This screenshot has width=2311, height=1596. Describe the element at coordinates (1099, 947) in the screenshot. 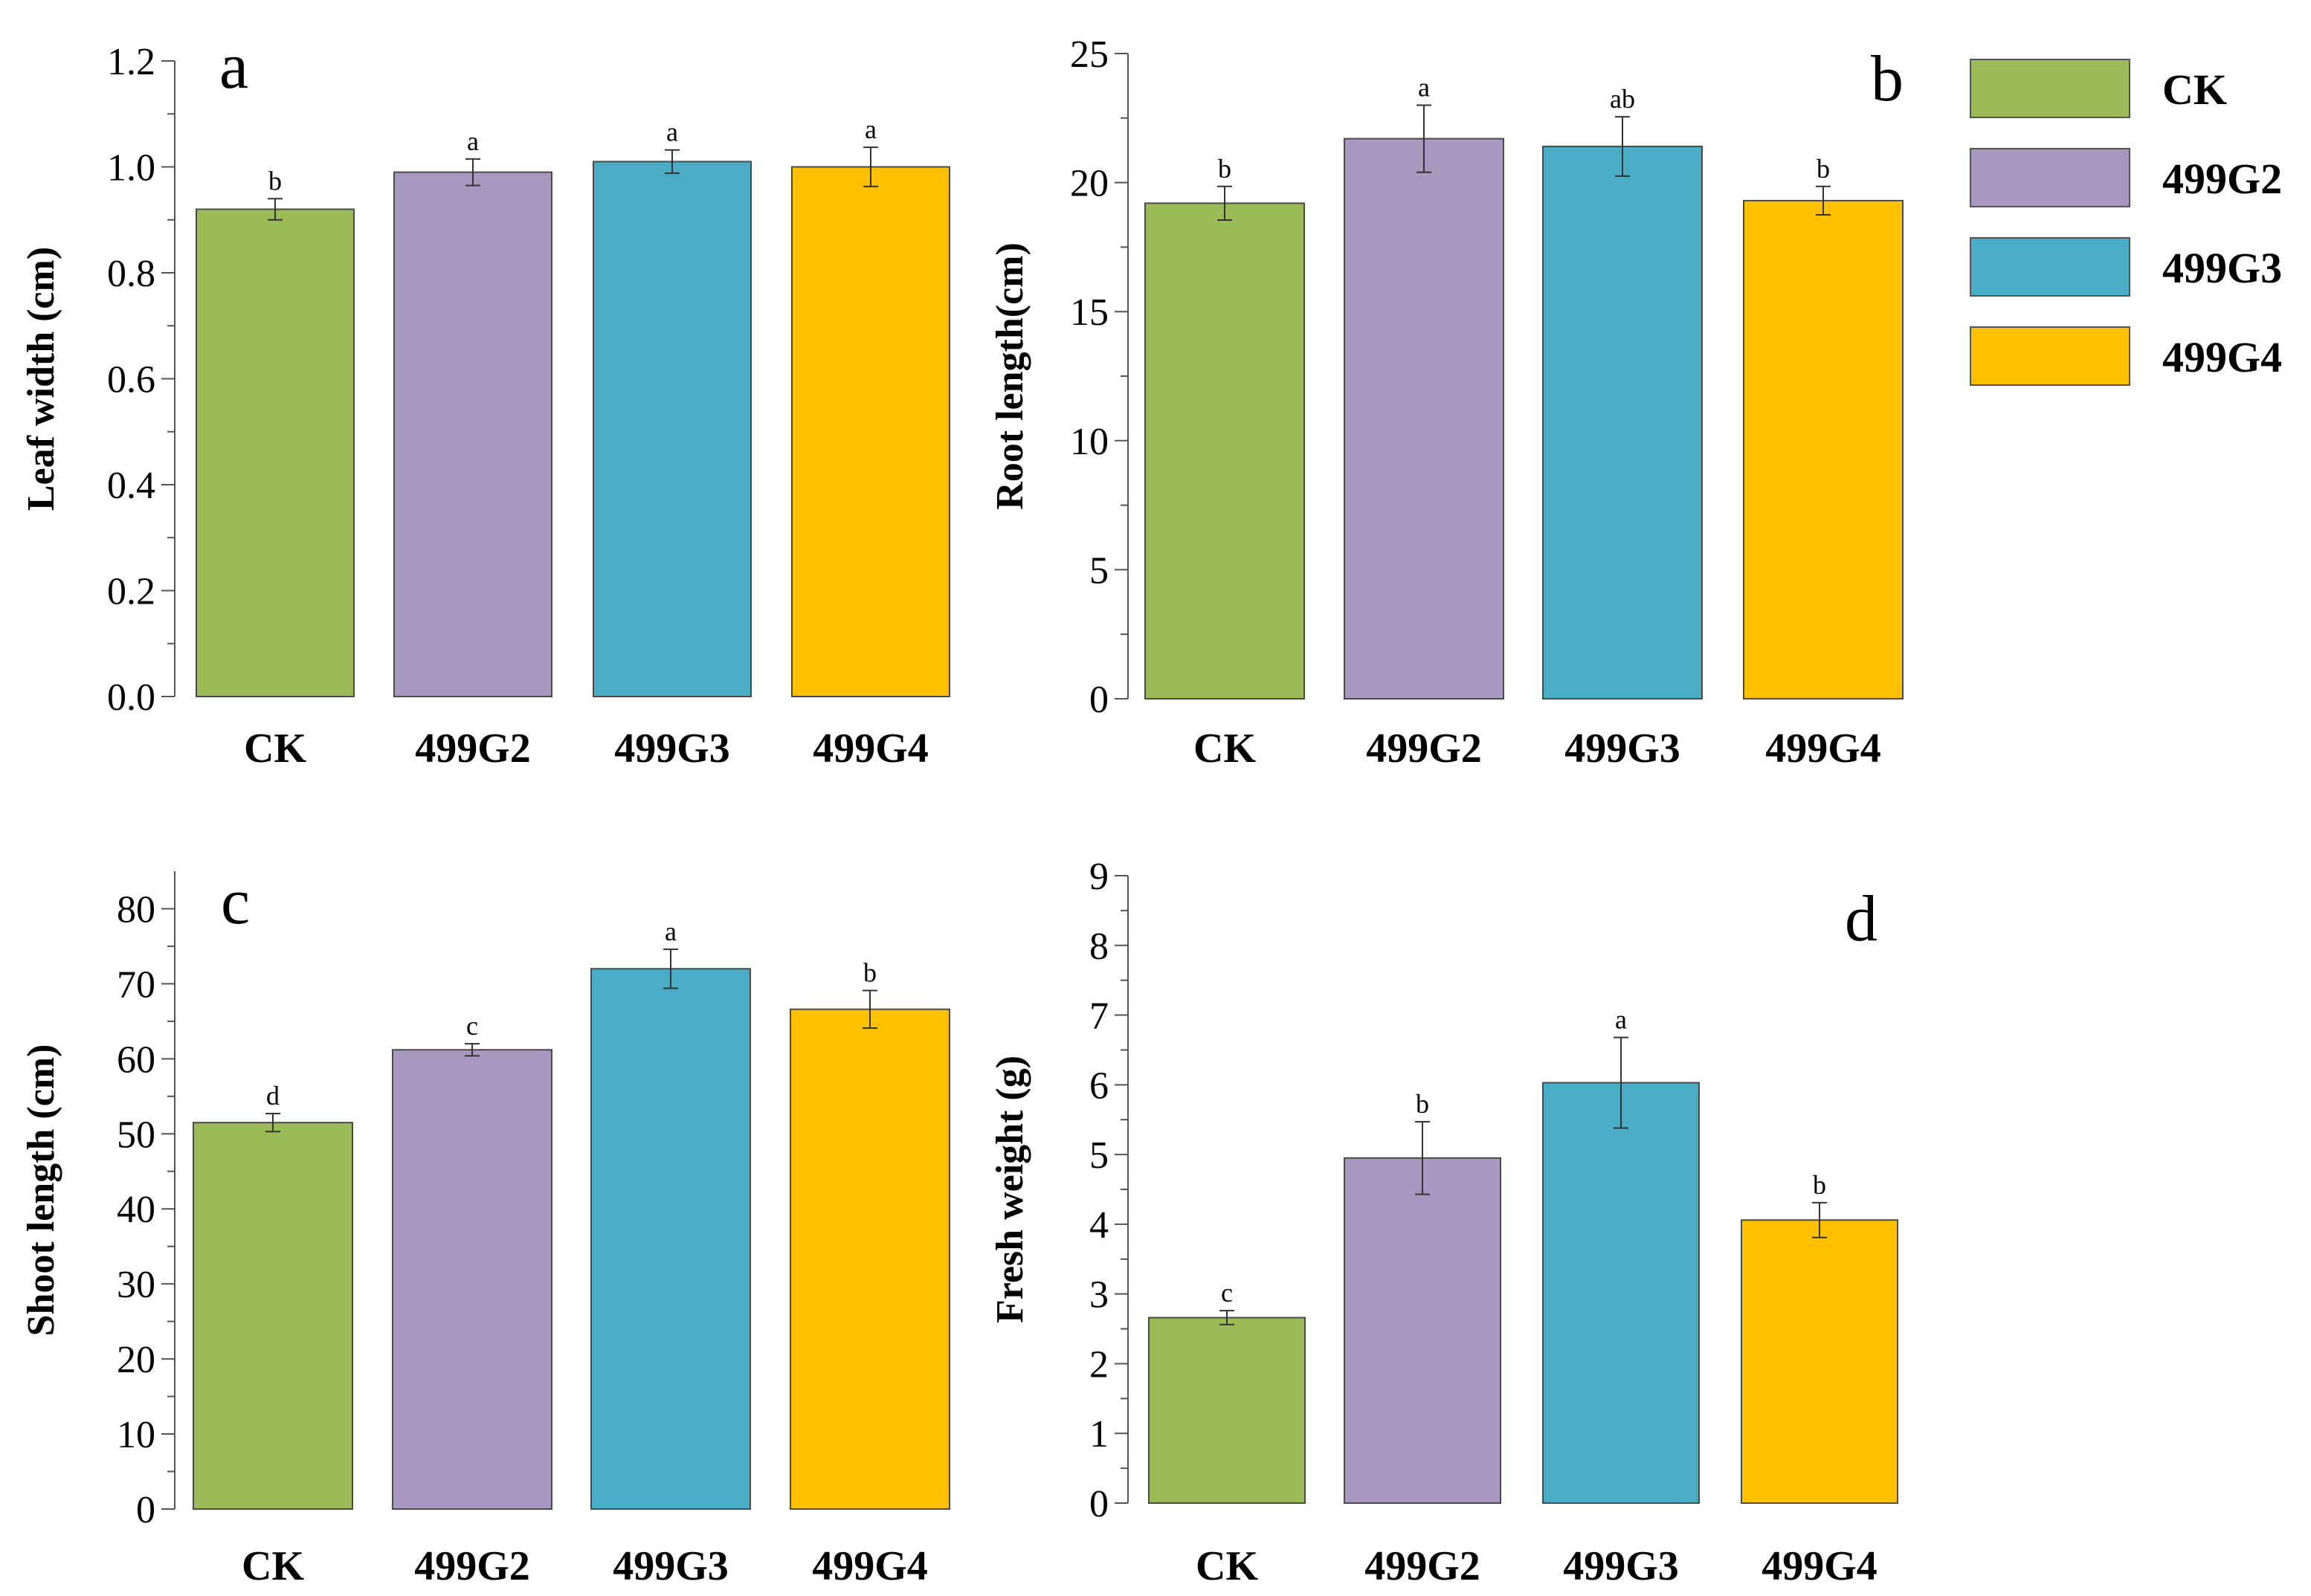

I see `y-tick-label-d-8: 8` at that location.